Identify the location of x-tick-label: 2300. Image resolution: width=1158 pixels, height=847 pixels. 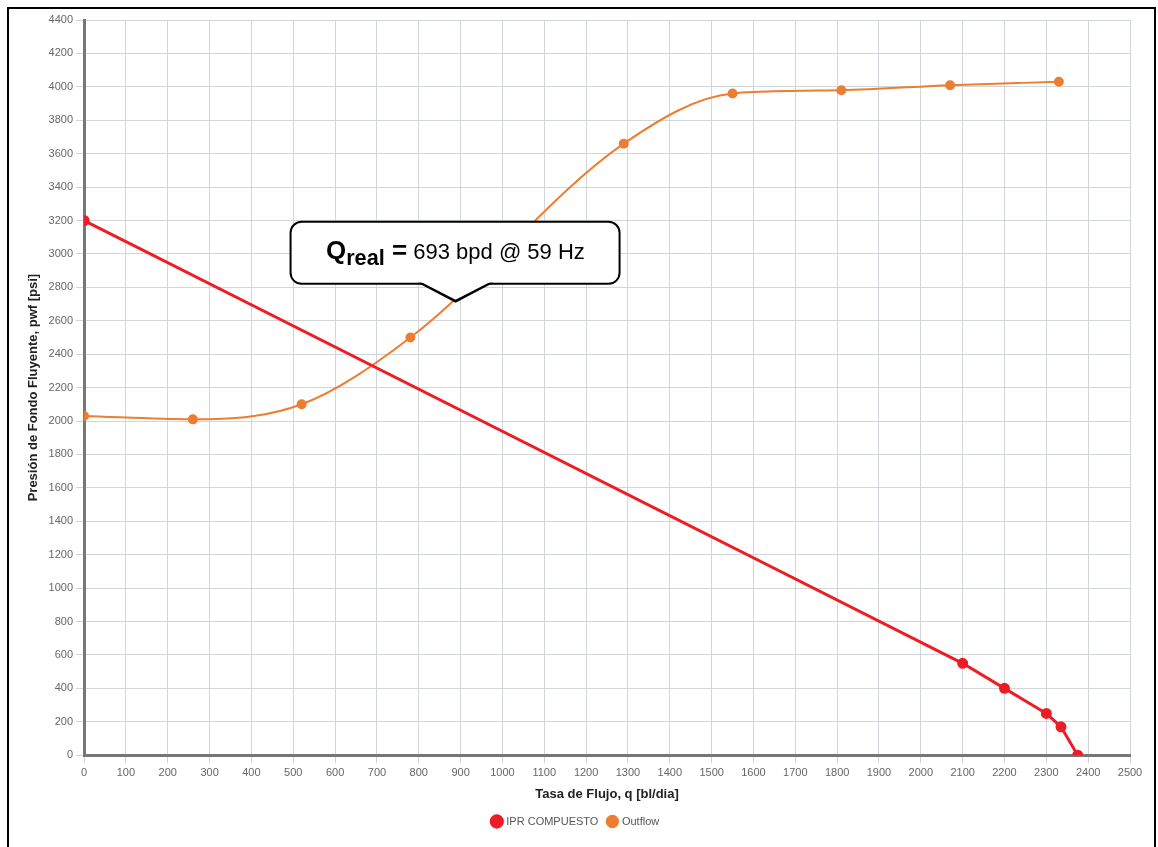
(1046, 771).